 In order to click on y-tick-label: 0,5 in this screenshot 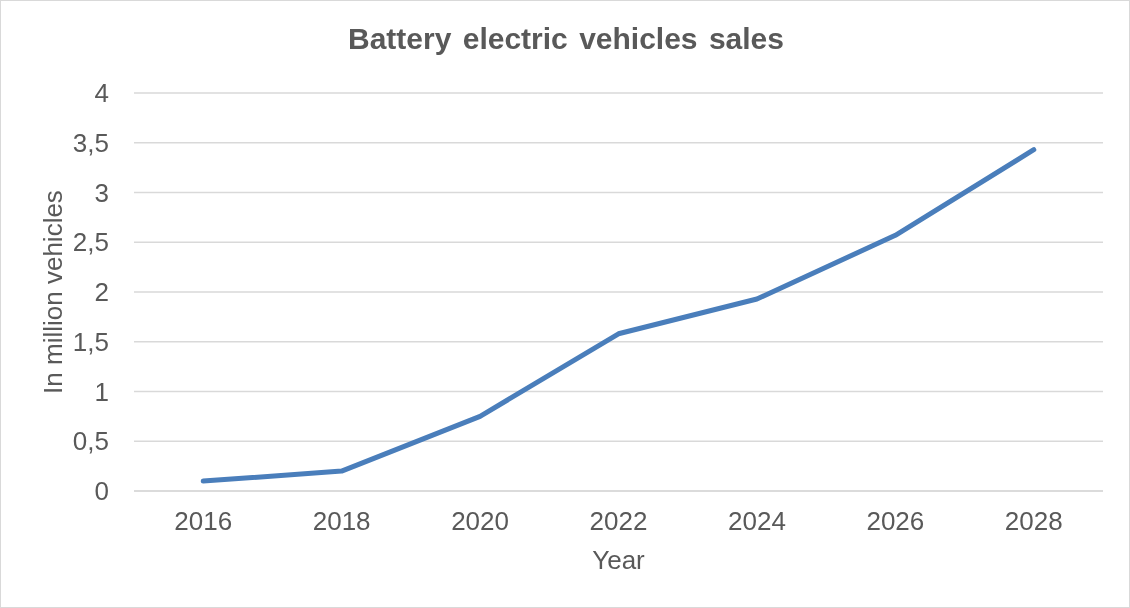, I will do `click(90, 441)`.